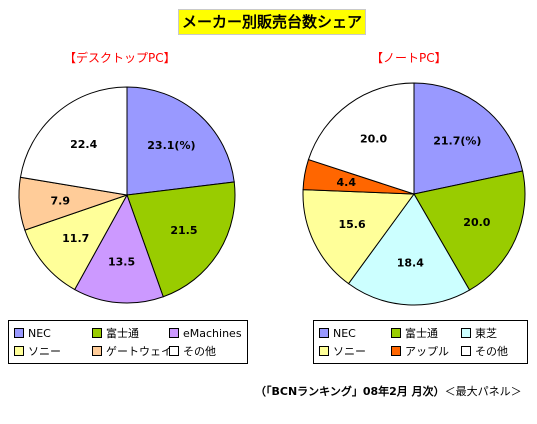  I want to click on source-text: （「BCNランキング」08年2月 月次）, so click(350, 391).